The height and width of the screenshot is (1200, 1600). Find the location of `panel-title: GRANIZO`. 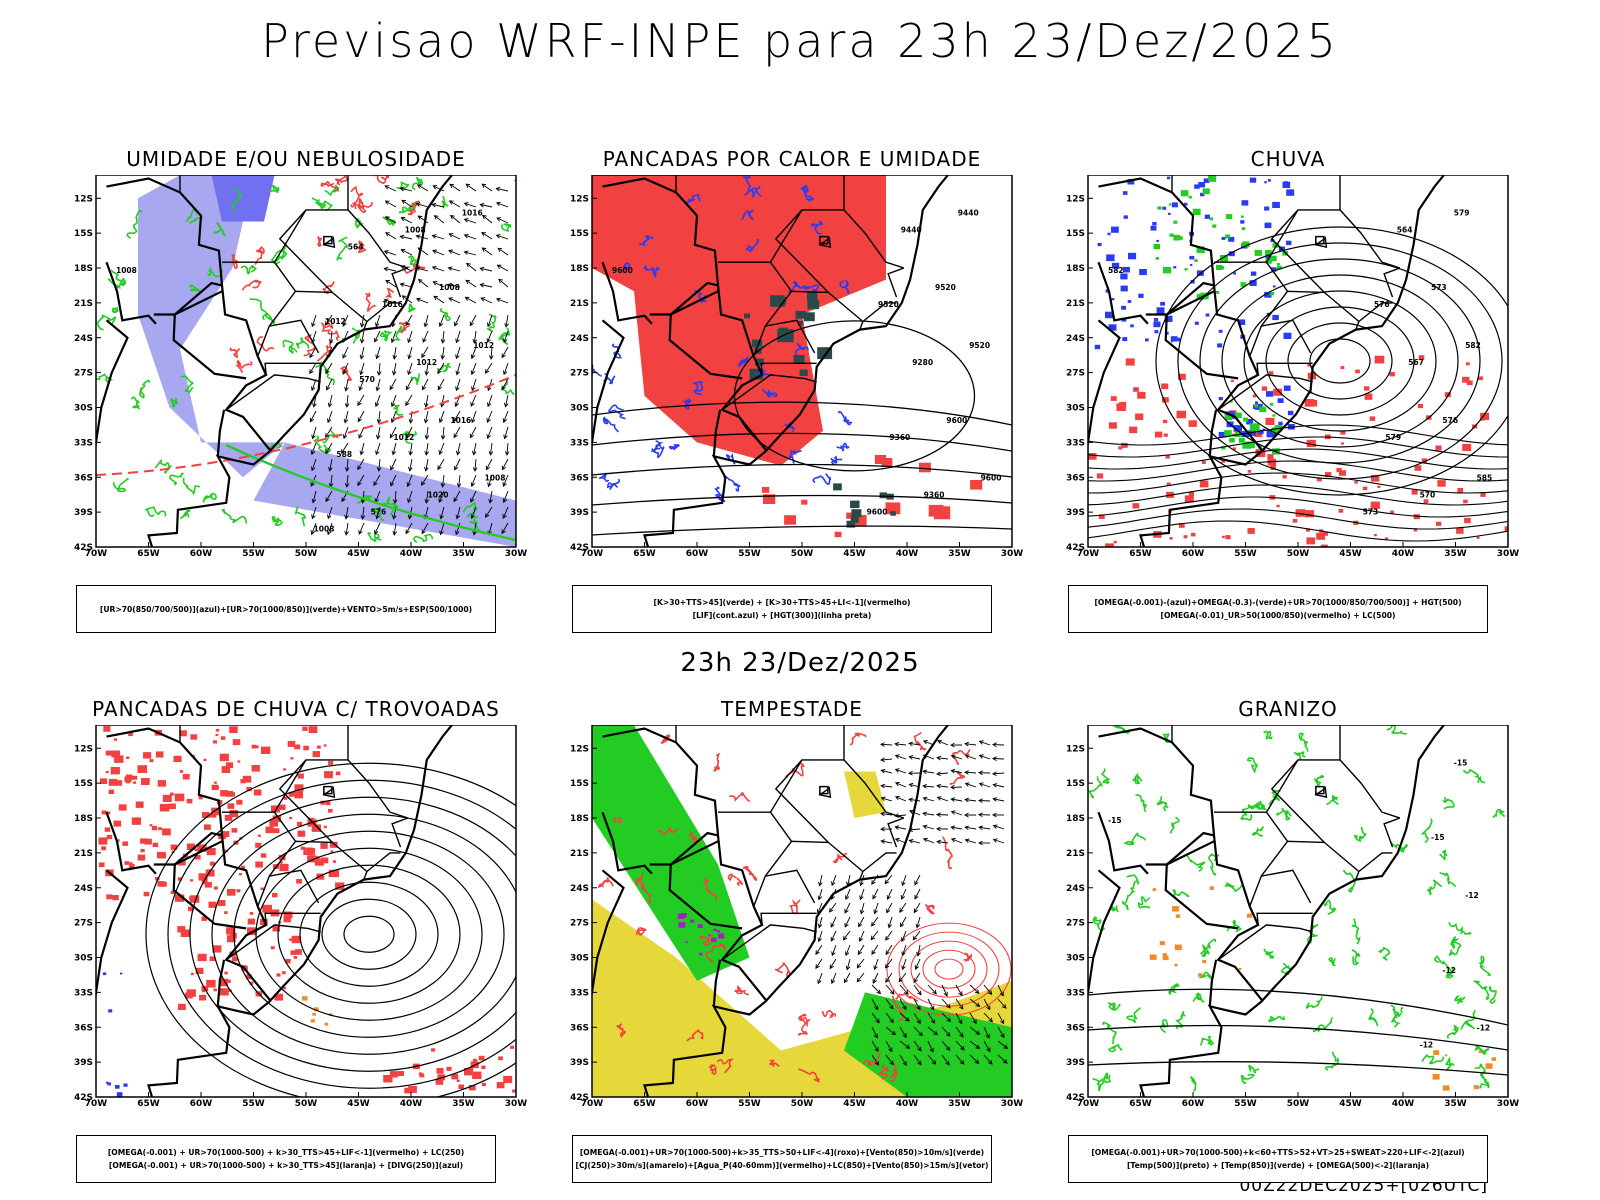

panel-title: GRANIZO is located at coordinates (1288, 709).